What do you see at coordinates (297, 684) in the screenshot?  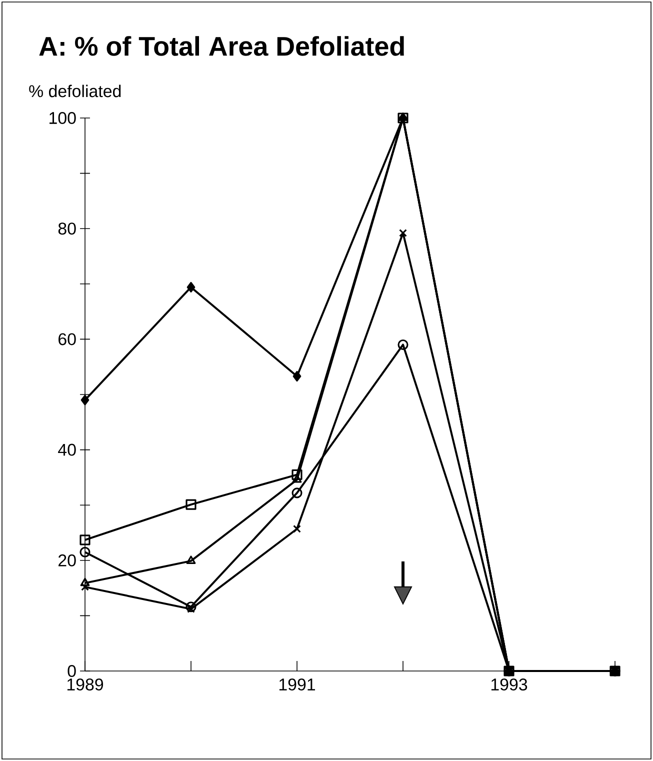 I see `x-tick-label: 1991` at bounding box center [297, 684].